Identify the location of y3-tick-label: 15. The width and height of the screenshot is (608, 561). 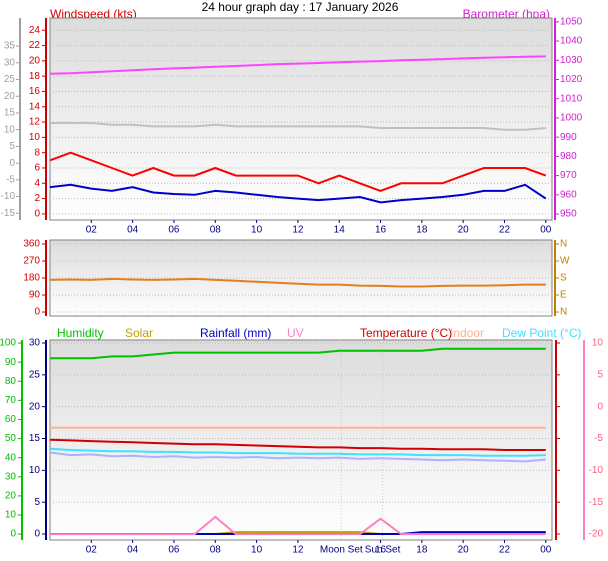
(10, 113).